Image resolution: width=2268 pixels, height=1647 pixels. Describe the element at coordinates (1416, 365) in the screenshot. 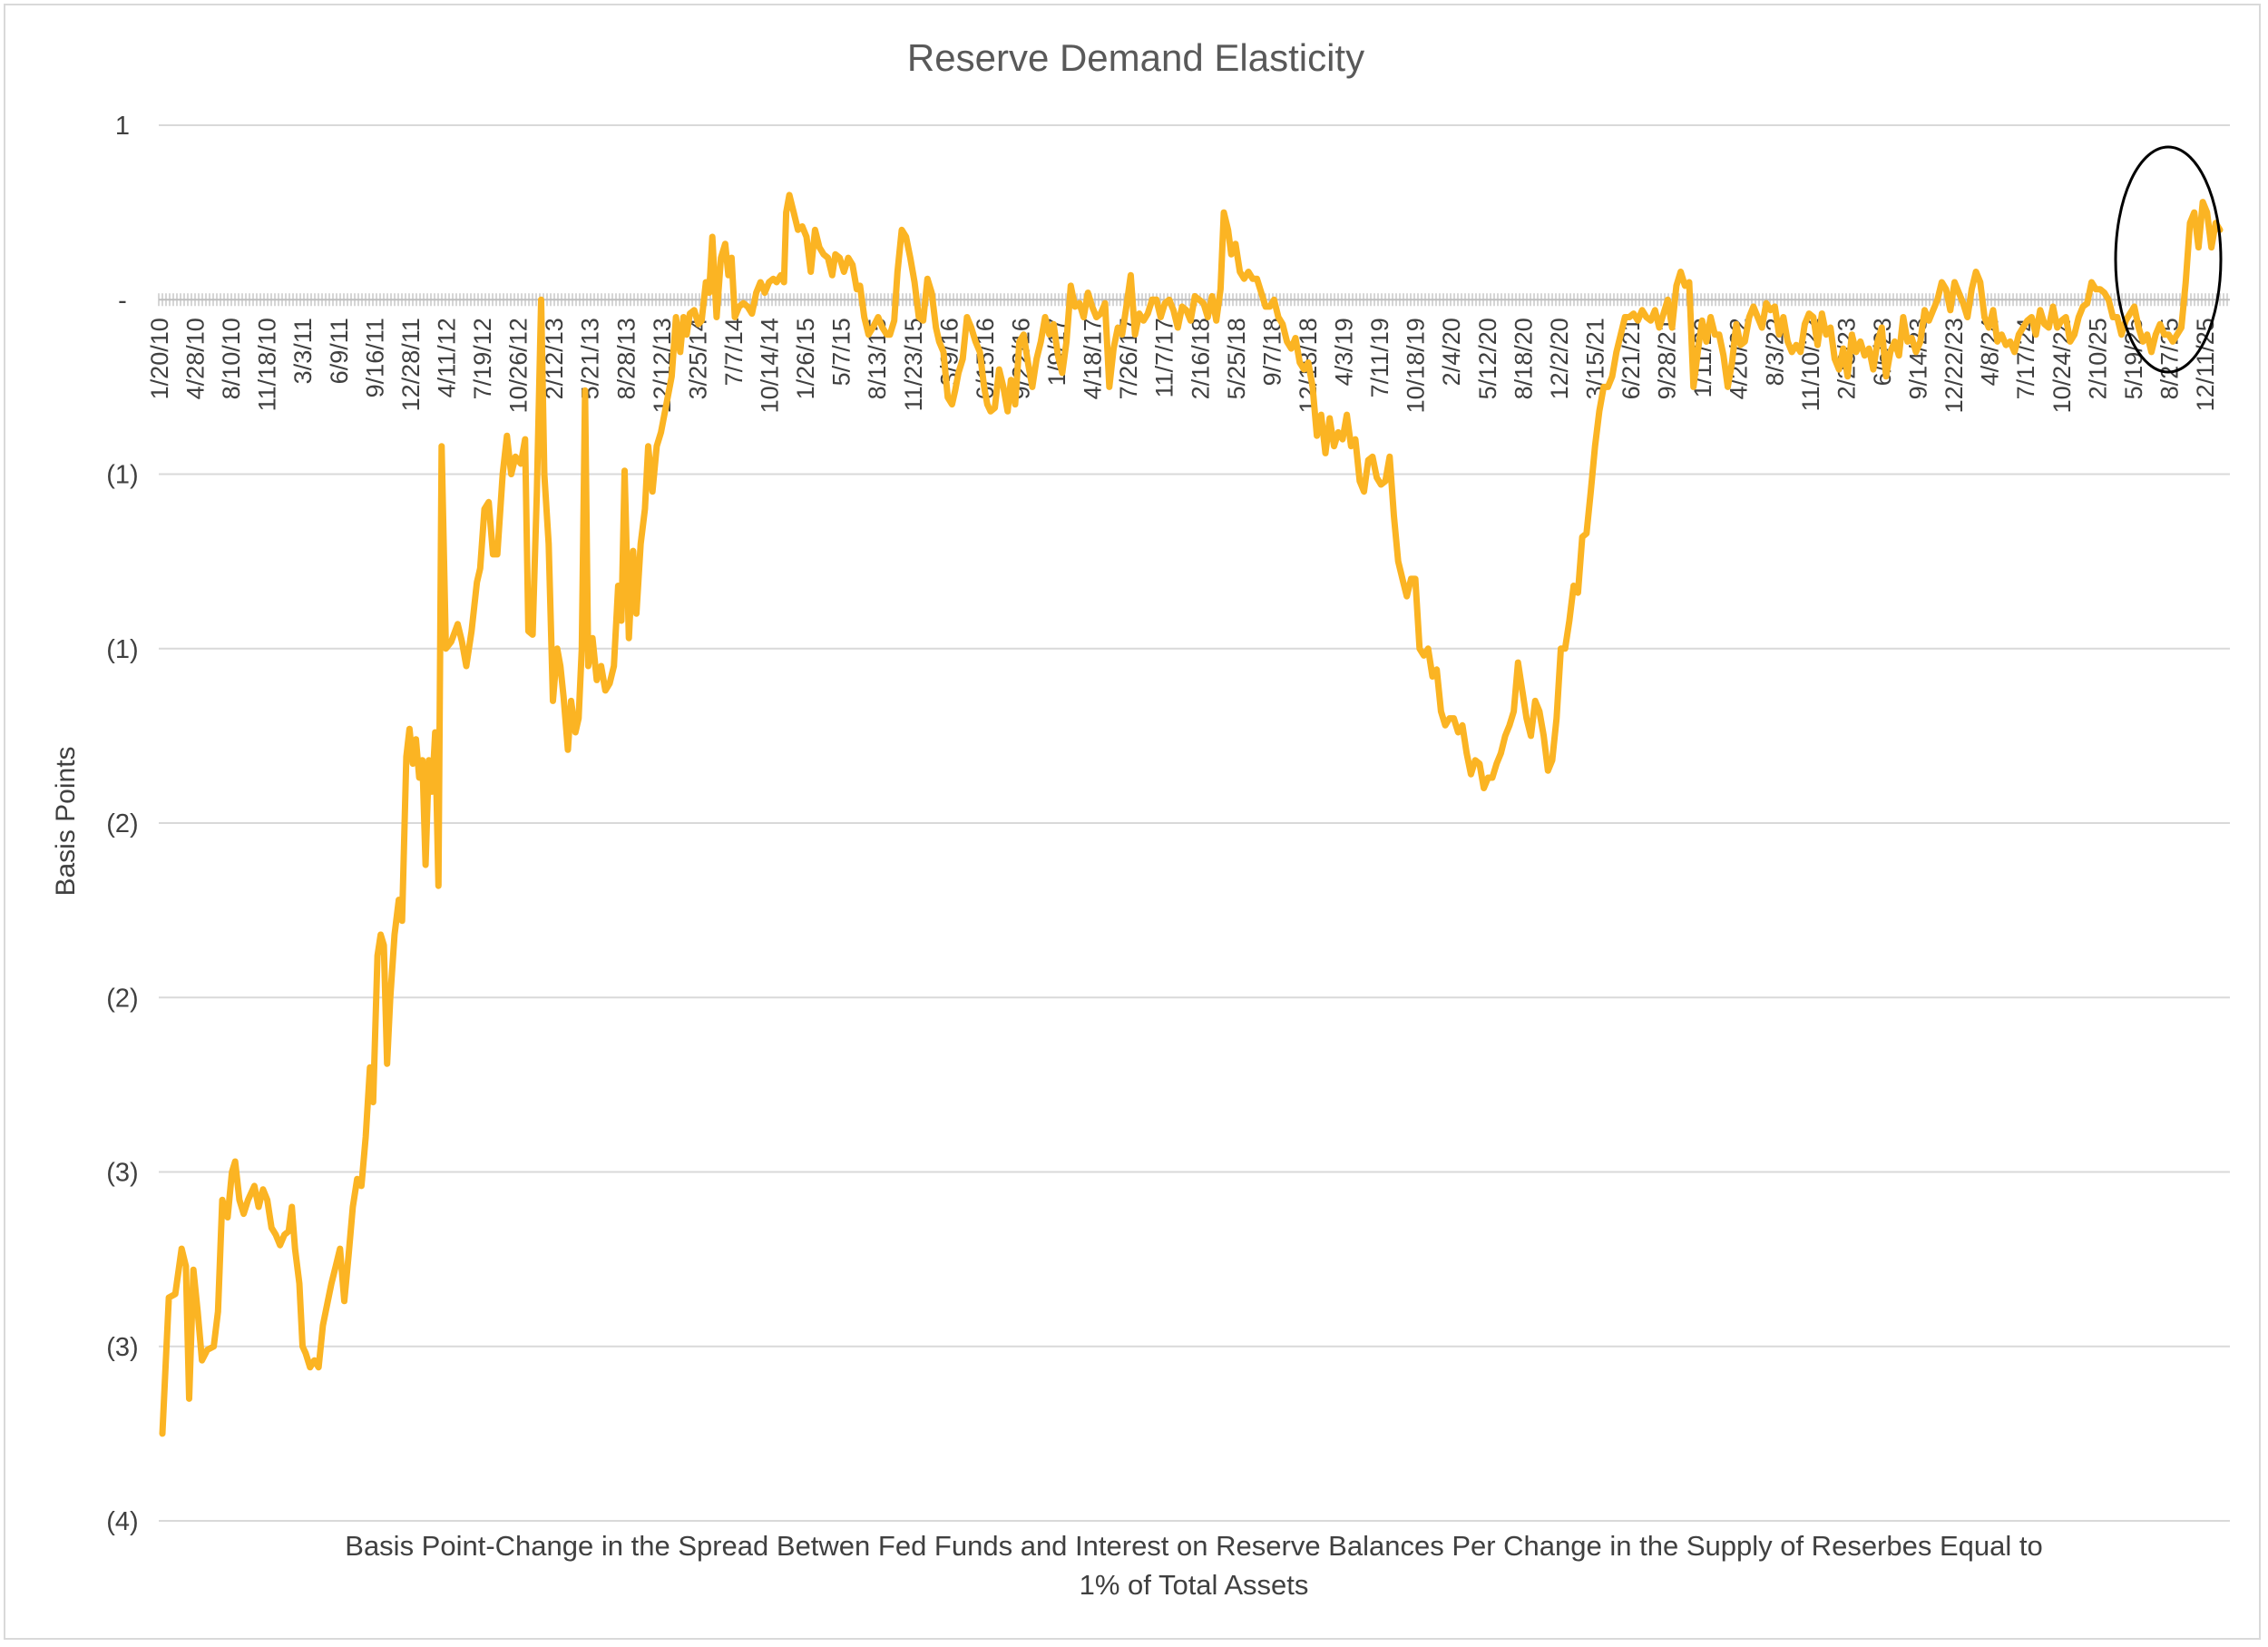

I see `x-tick-label: 10/18/19` at that location.